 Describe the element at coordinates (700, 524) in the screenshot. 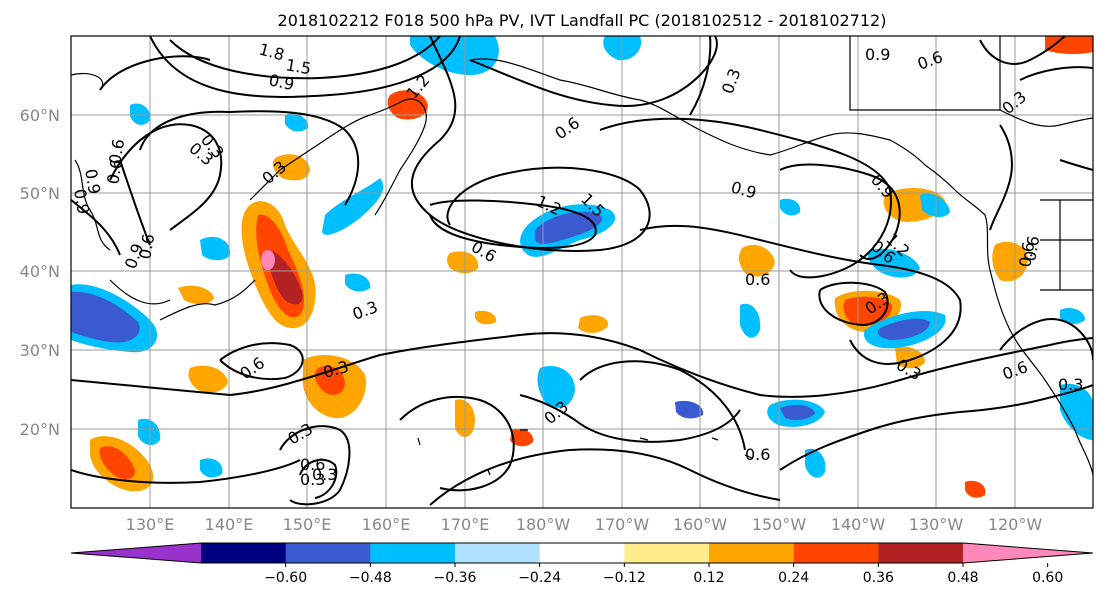

I see `lon-label: 160°W` at that location.